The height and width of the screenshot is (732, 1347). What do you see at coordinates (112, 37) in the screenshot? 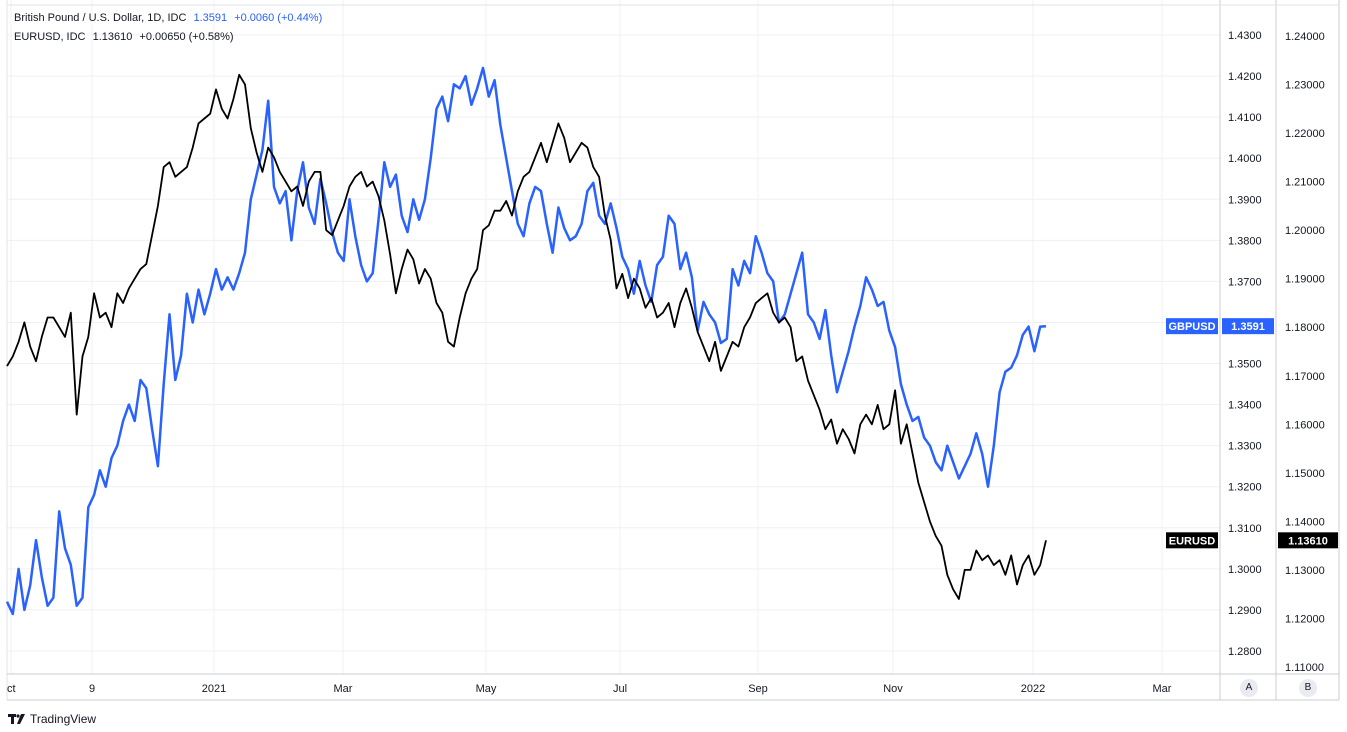
I see `legend-eurusd-value: 1.13610` at bounding box center [112, 37].